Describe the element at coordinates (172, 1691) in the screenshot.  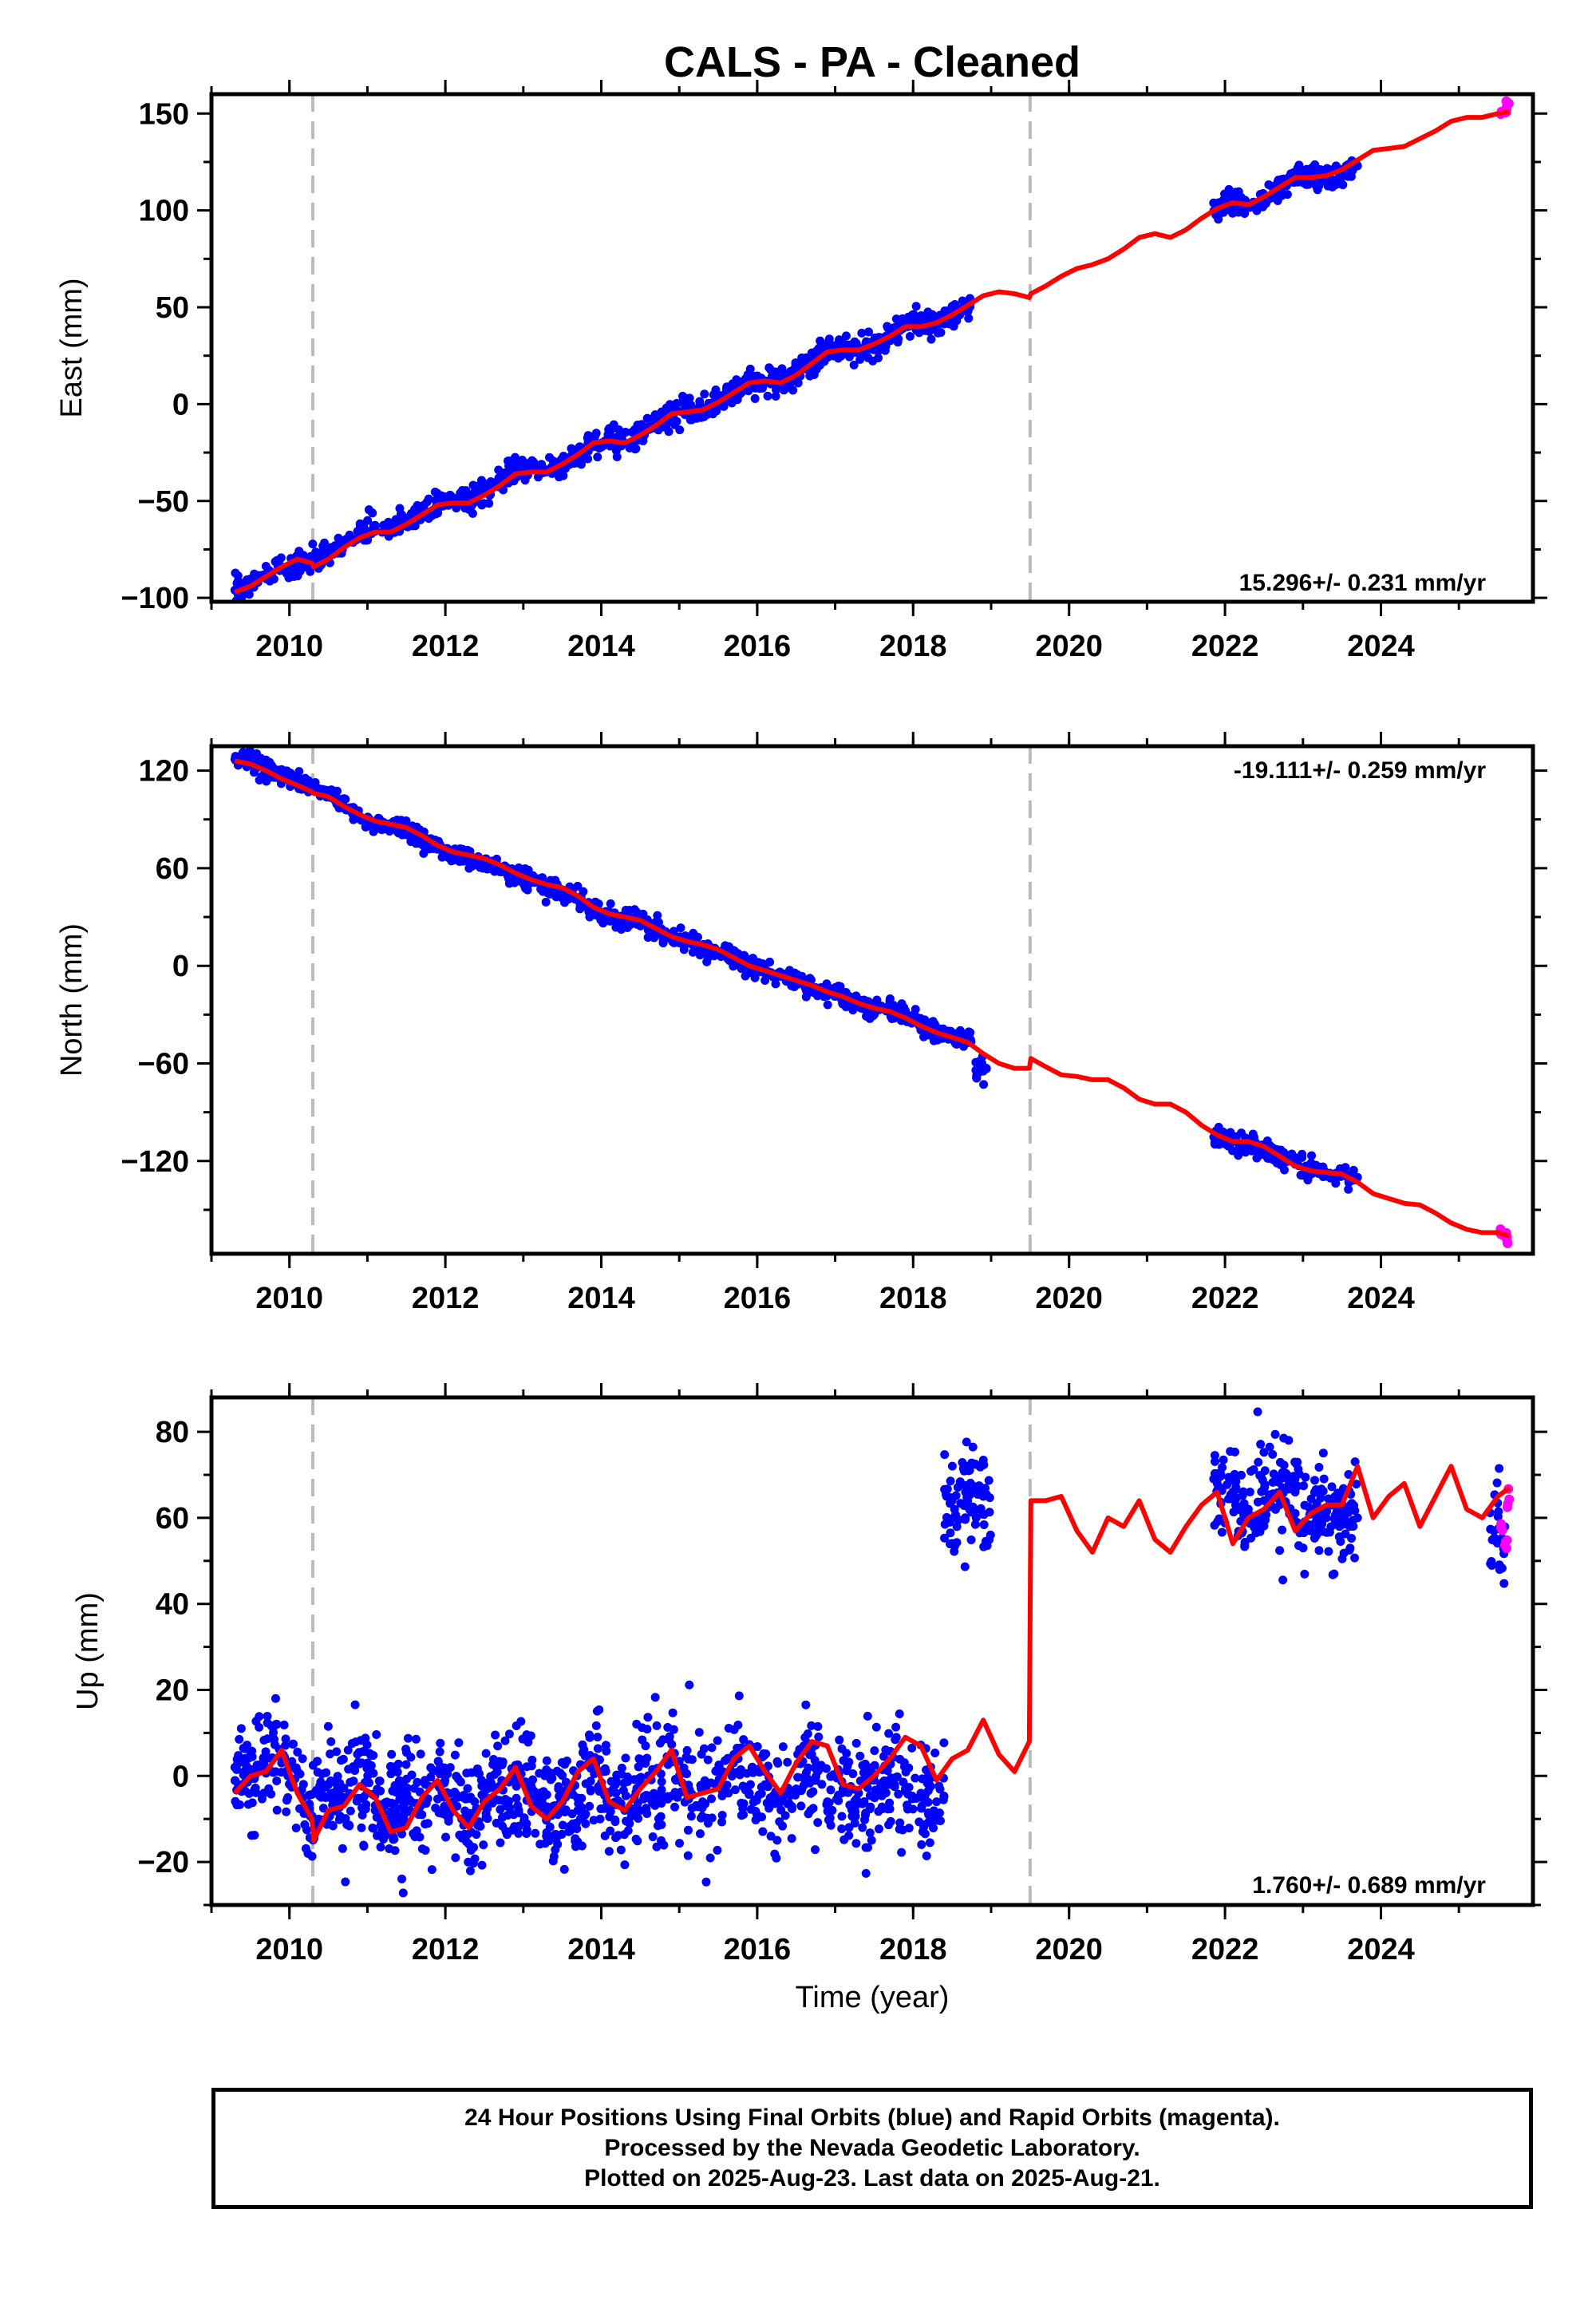
I see `up-y-tick-label: 20` at that location.